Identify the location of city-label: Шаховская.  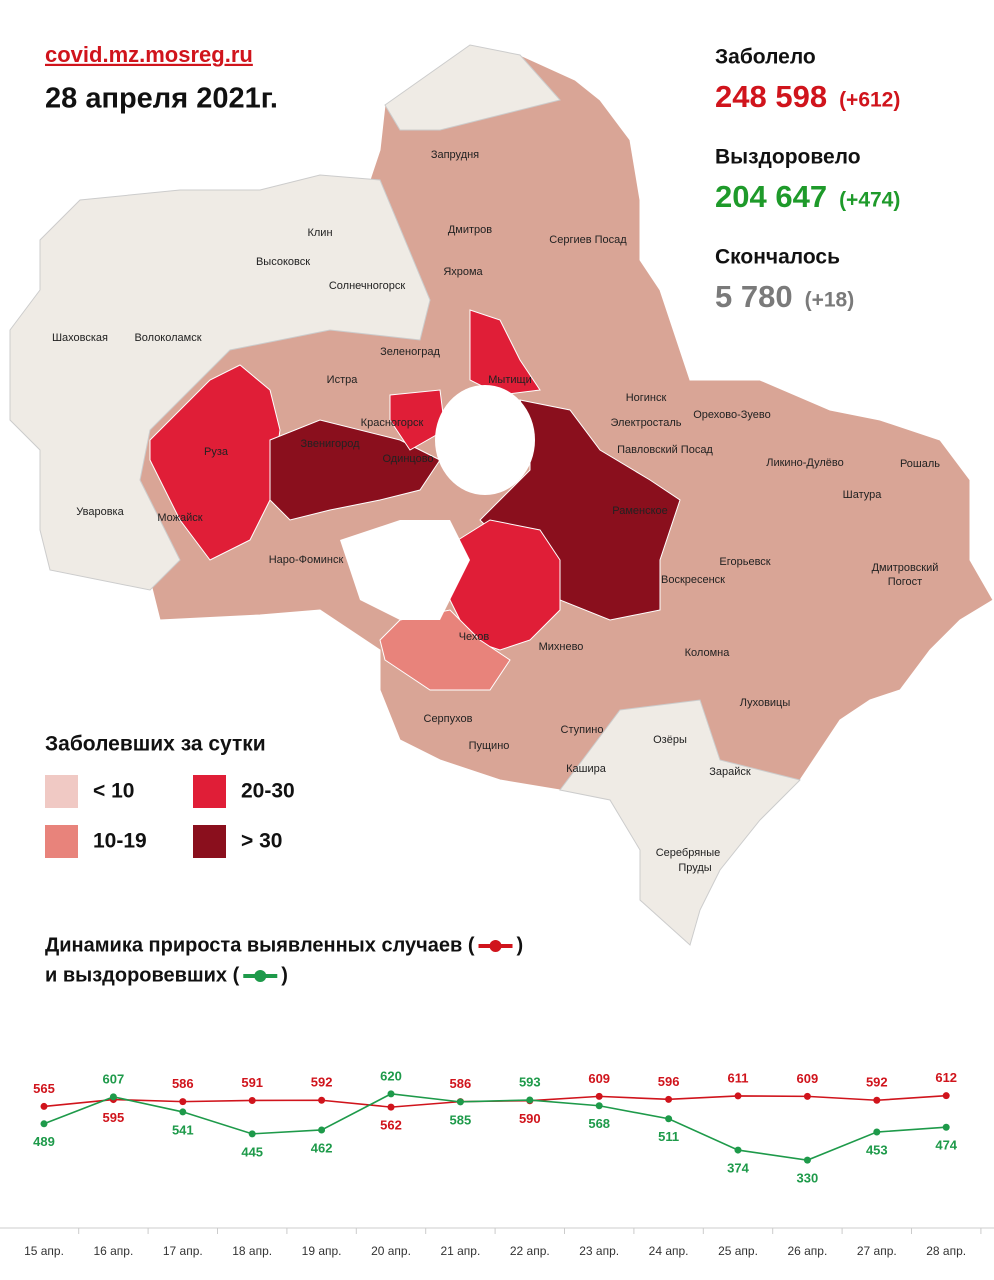
(80, 338).